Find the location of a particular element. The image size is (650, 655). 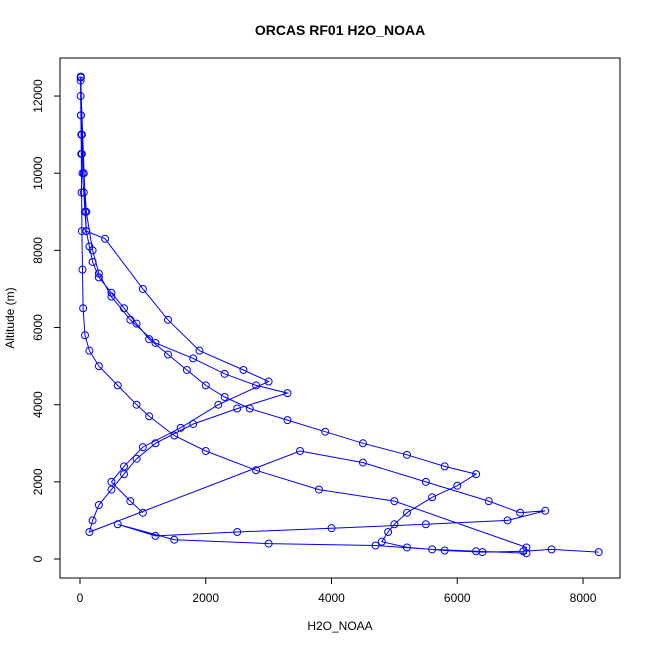

y-tick-label: 8000 is located at coordinates (38, 250).